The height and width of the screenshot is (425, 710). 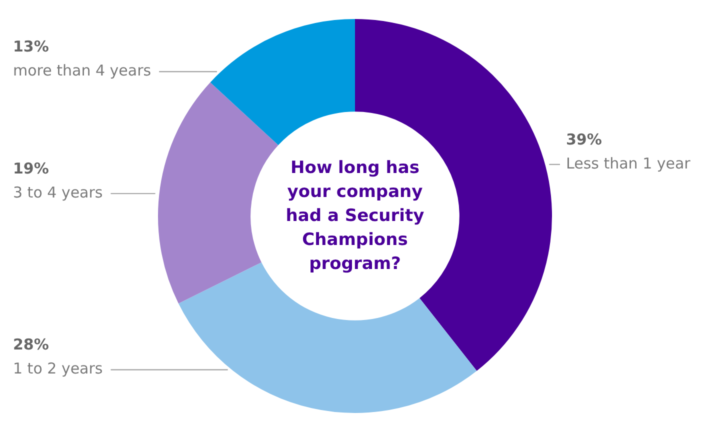 I want to click on slice-label: more than 4 years, so click(x=82, y=71).